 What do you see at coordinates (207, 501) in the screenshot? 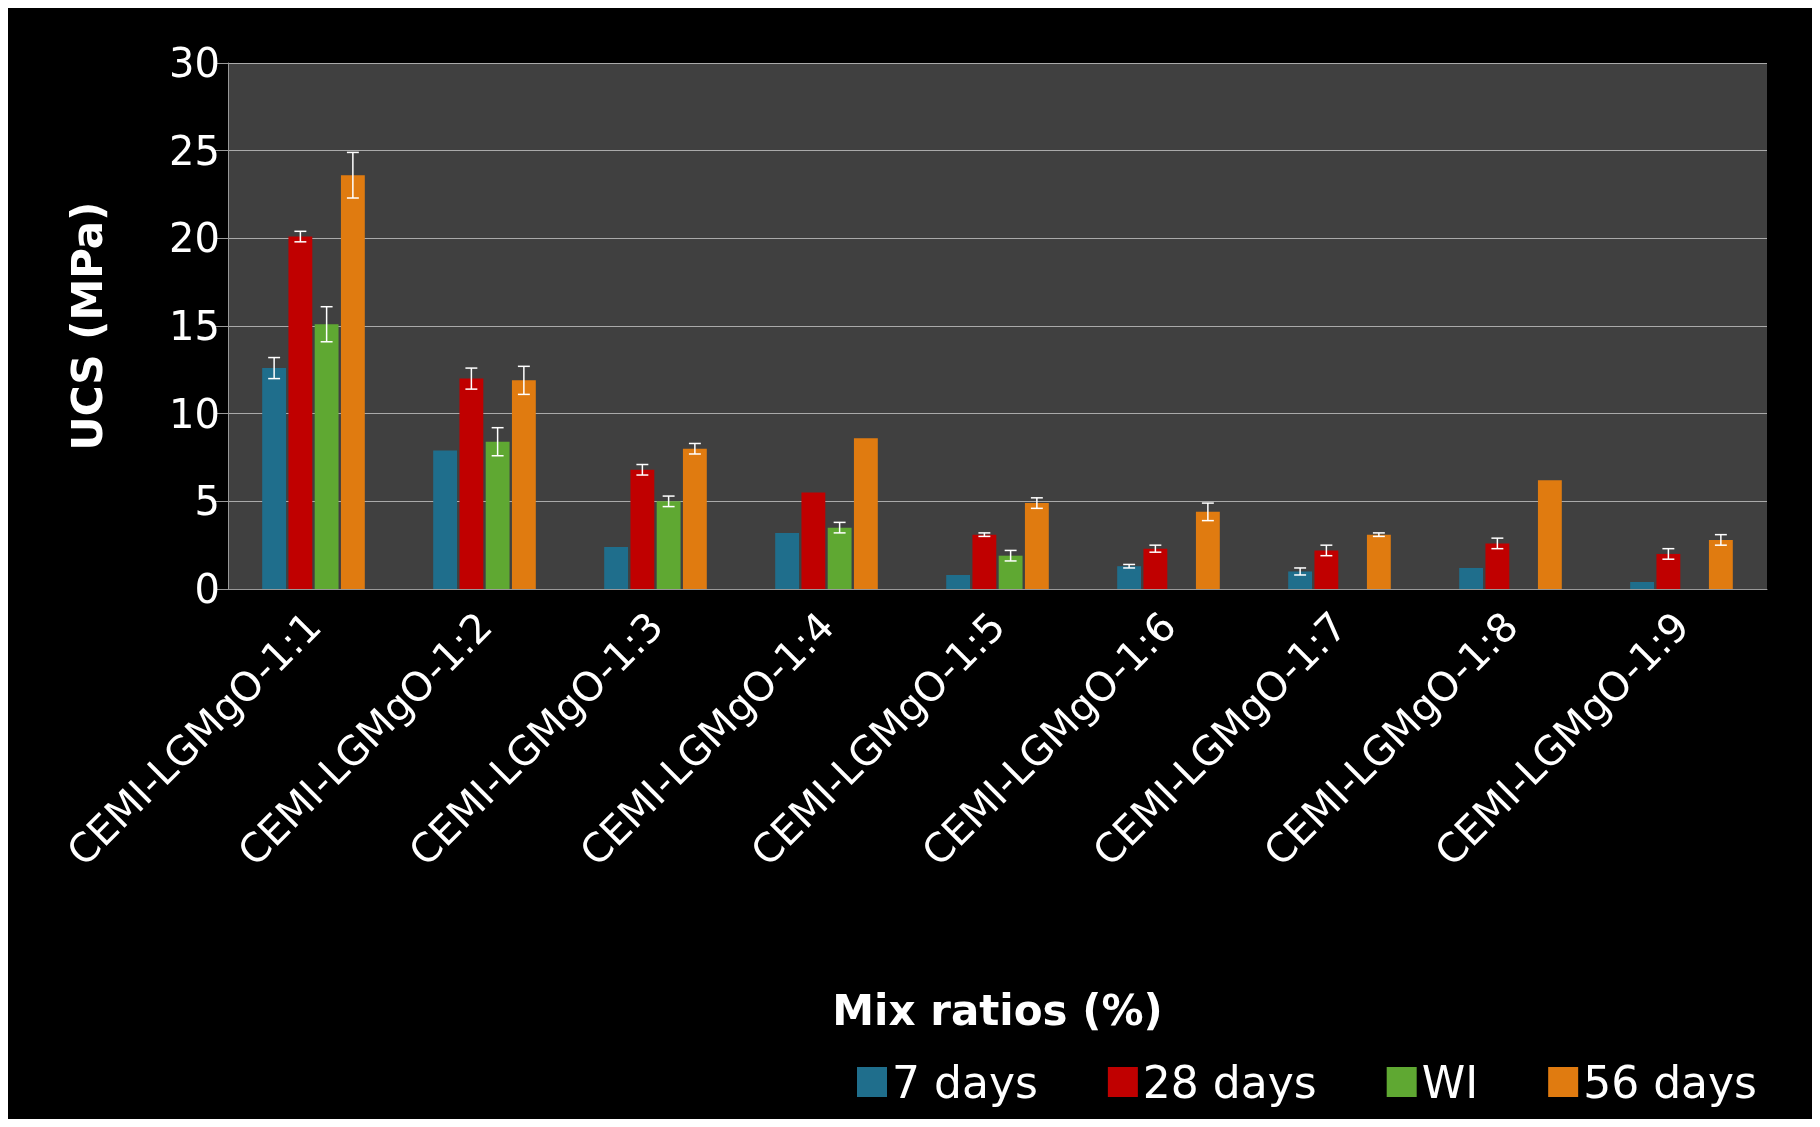
I see `y-tick-label: 5` at bounding box center [207, 501].